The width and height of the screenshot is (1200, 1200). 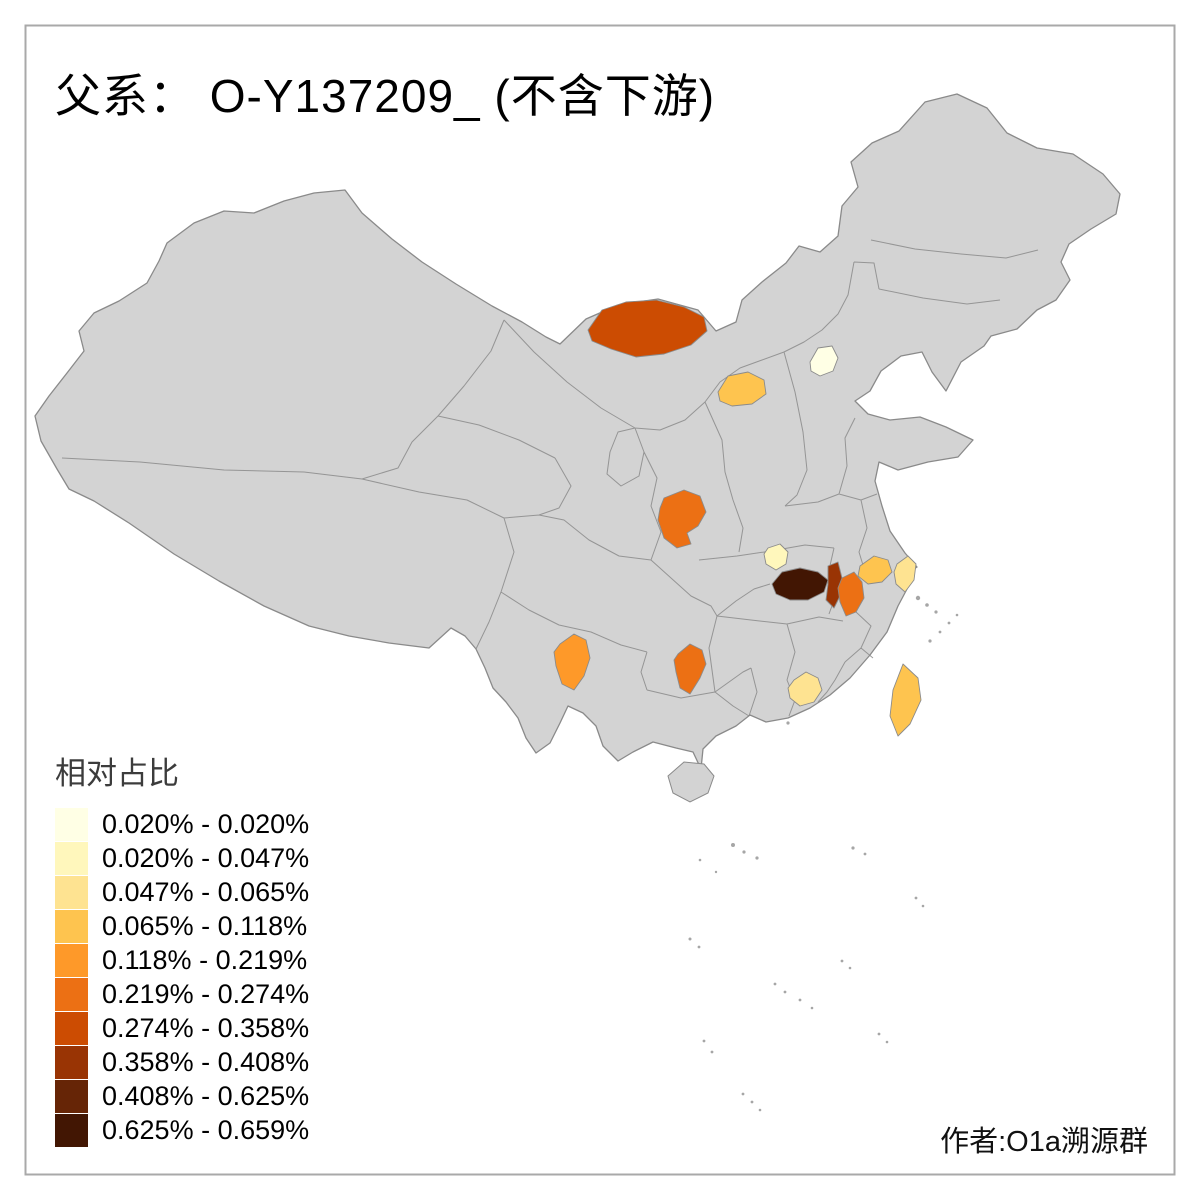 What do you see at coordinates (742, 389) in the screenshot?
I see `region-shanxi` at bounding box center [742, 389].